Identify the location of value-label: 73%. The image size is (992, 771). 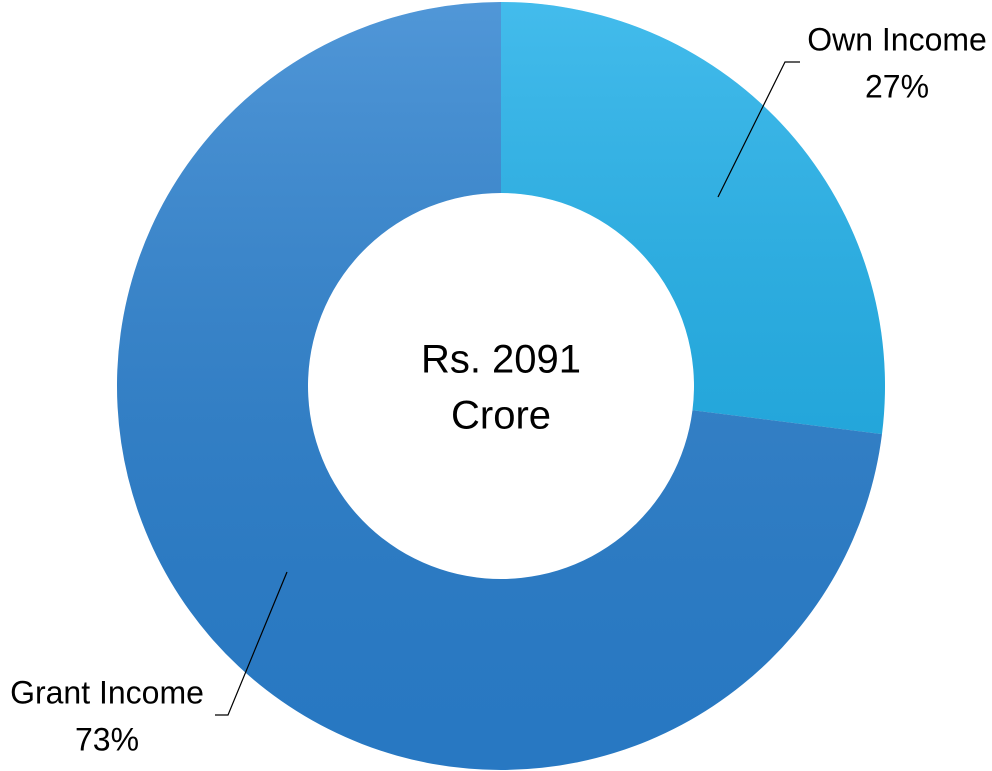
(107, 739).